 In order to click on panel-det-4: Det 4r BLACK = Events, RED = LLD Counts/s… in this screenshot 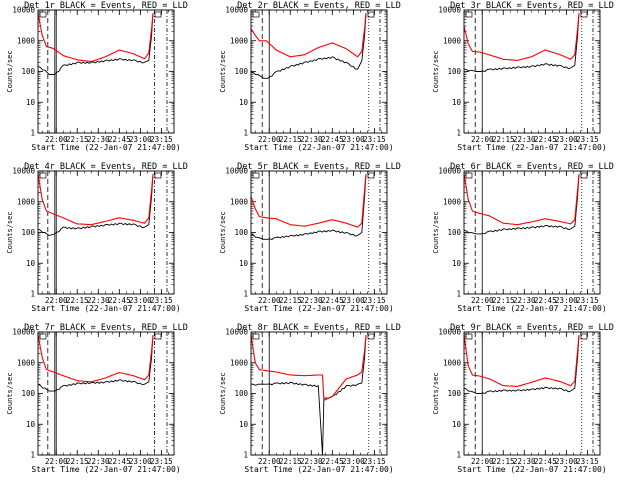, I will do `click(97, 237)`.